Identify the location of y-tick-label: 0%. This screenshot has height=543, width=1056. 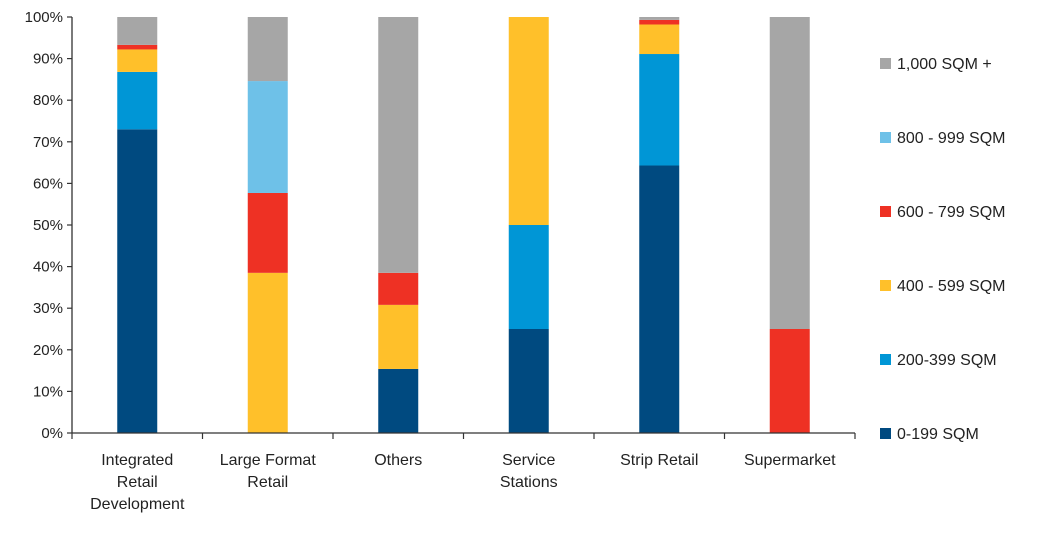
(52, 433).